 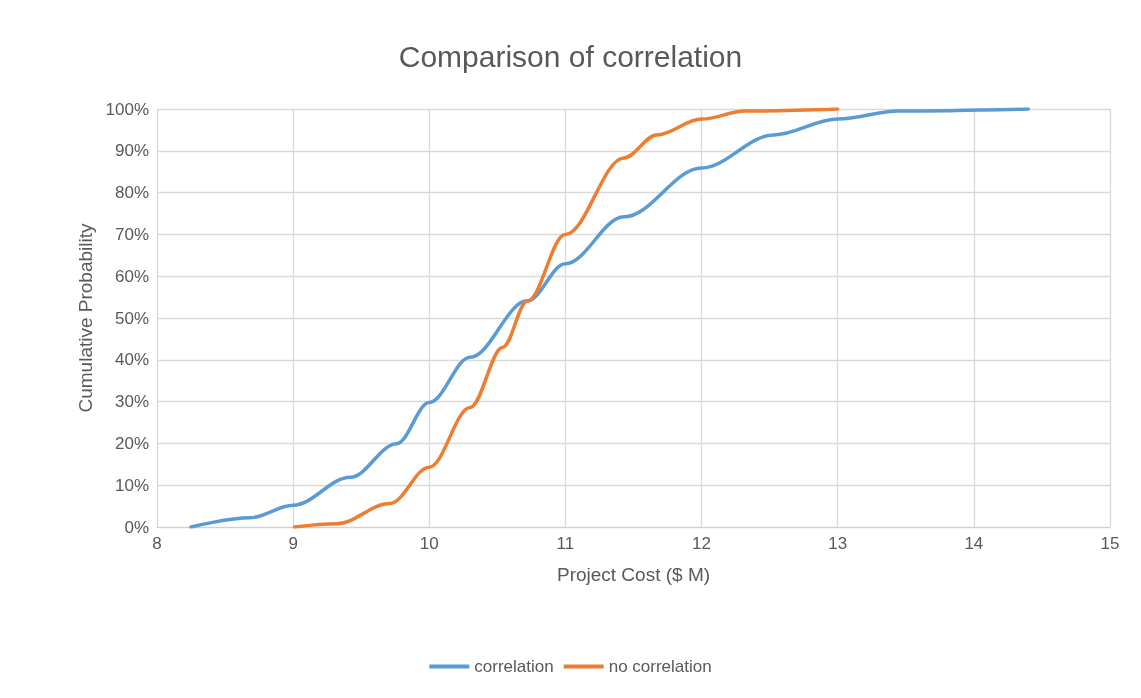 What do you see at coordinates (157, 543) in the screenshot?
I see `x-tick-label: 8` at bounding box center [157, 543].